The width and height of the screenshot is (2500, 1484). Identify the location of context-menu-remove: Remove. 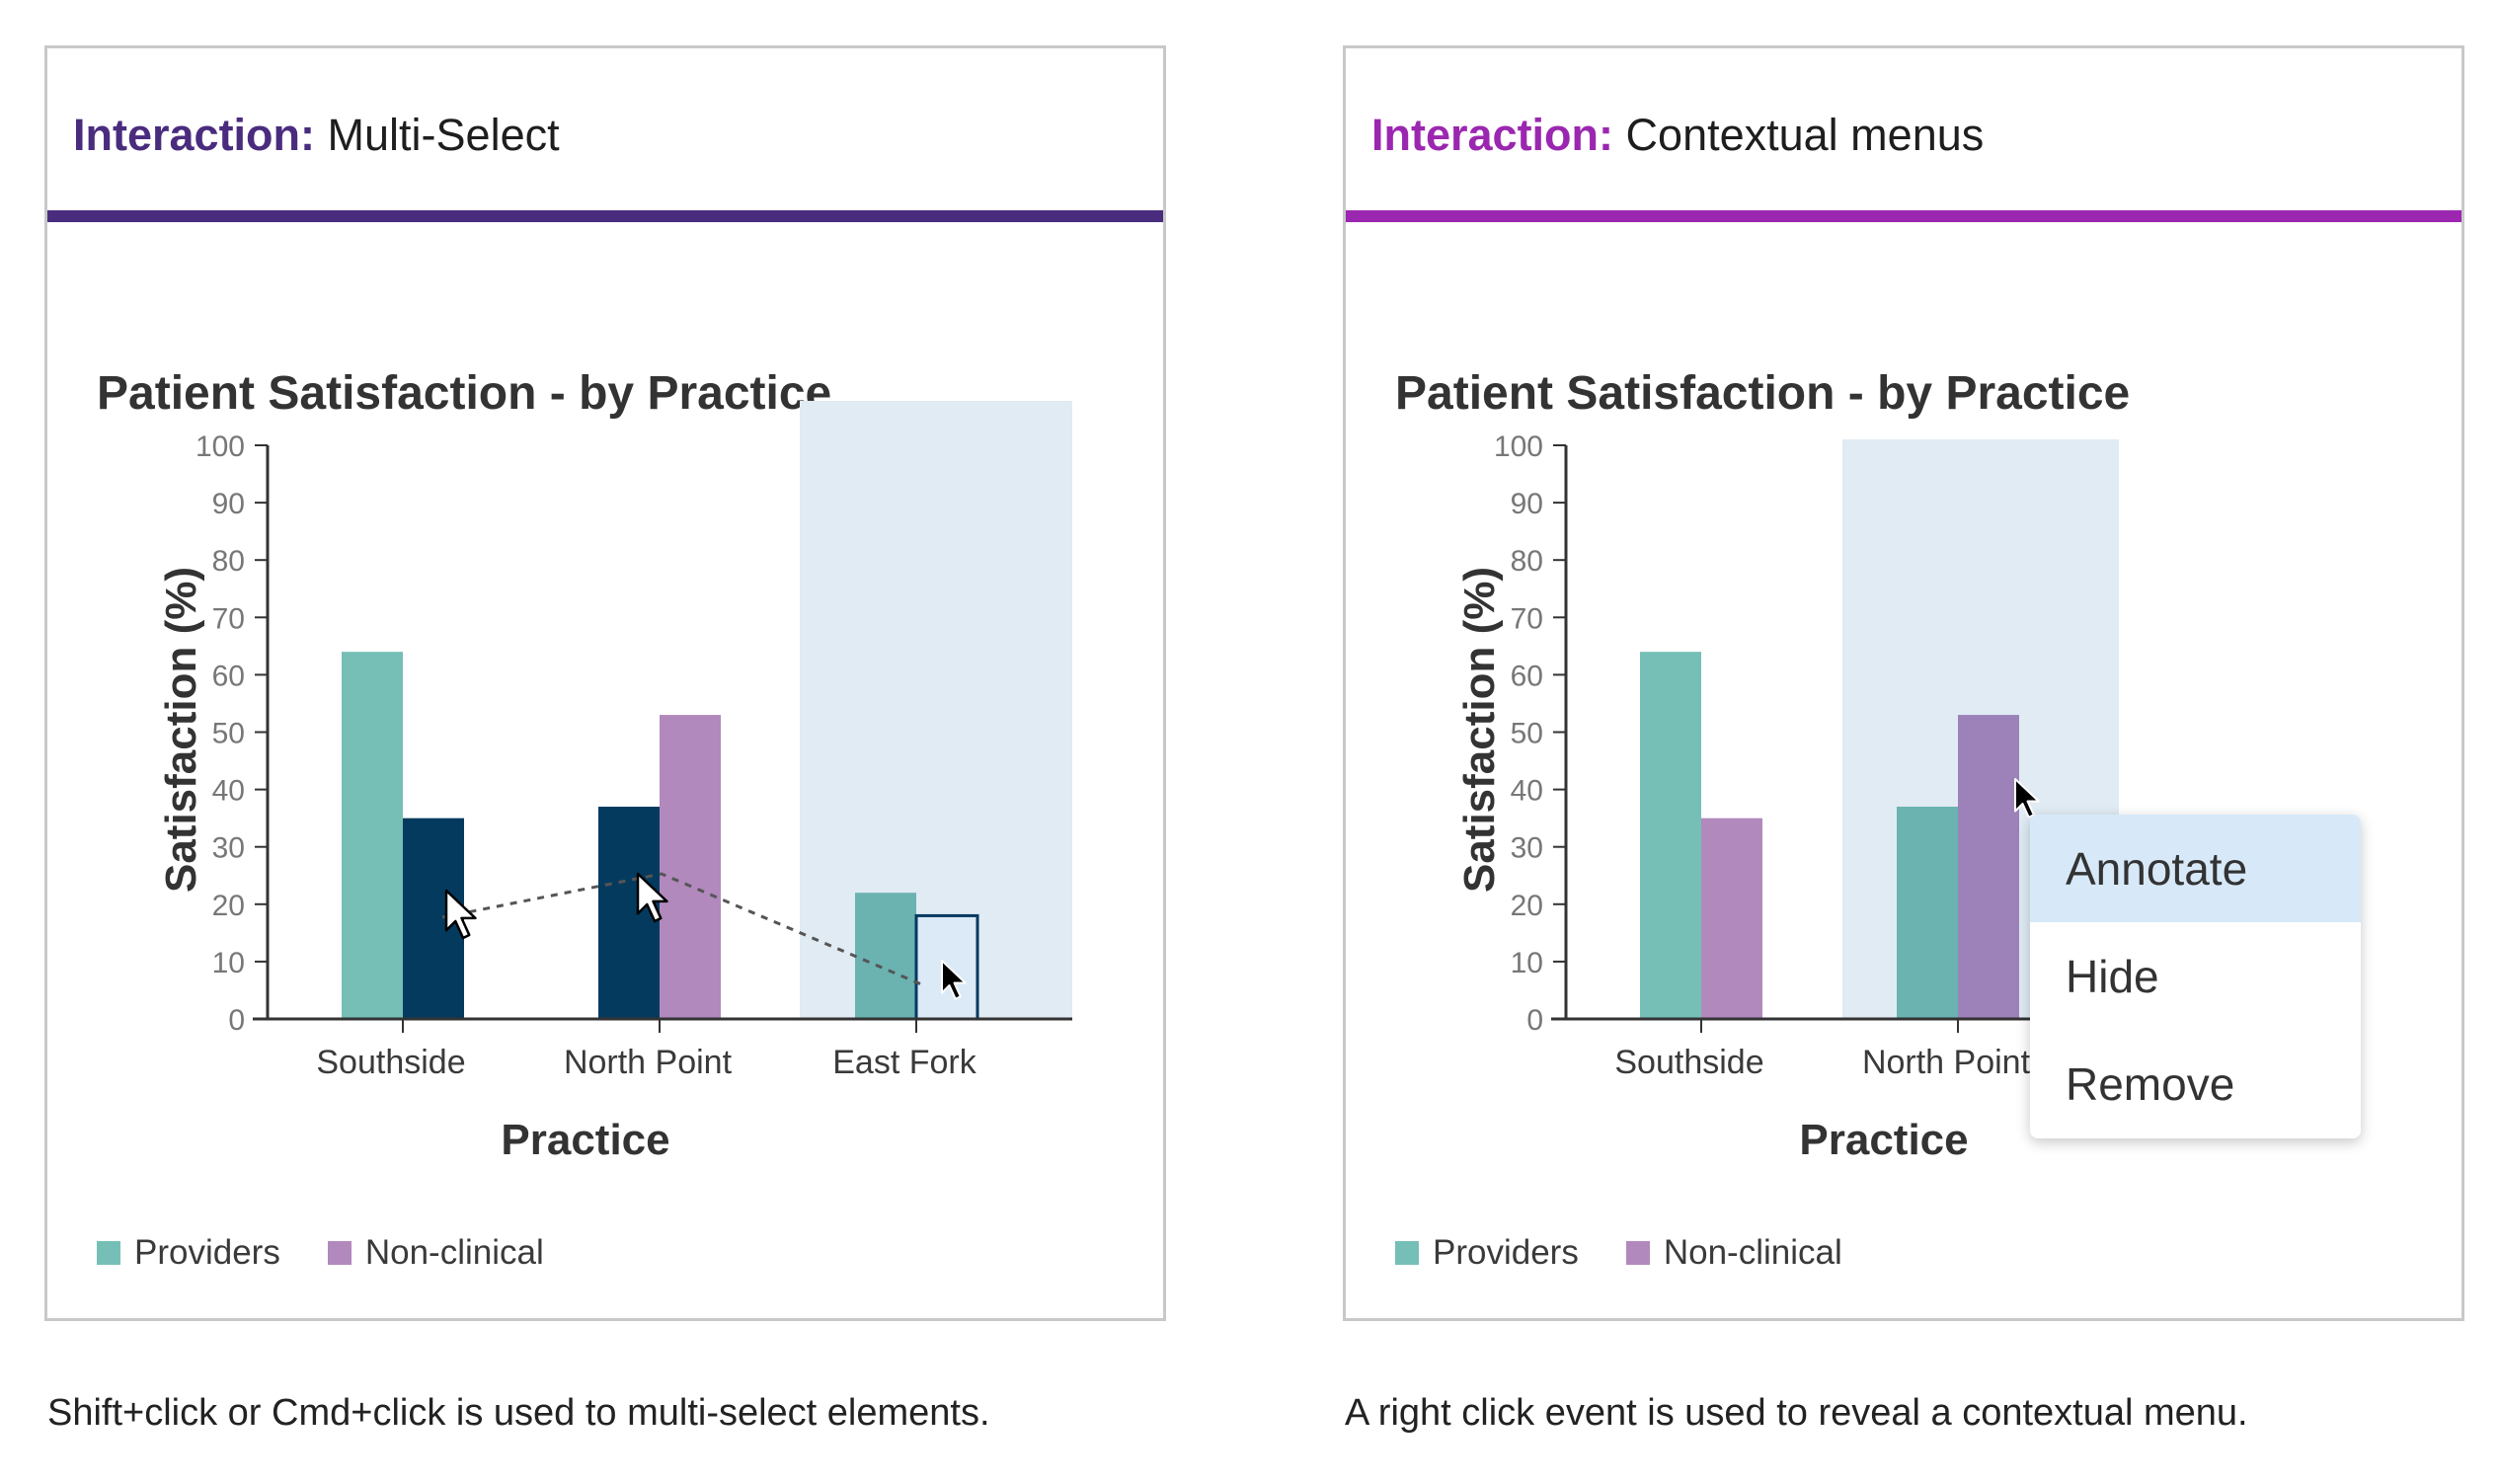
(2150, 1083).